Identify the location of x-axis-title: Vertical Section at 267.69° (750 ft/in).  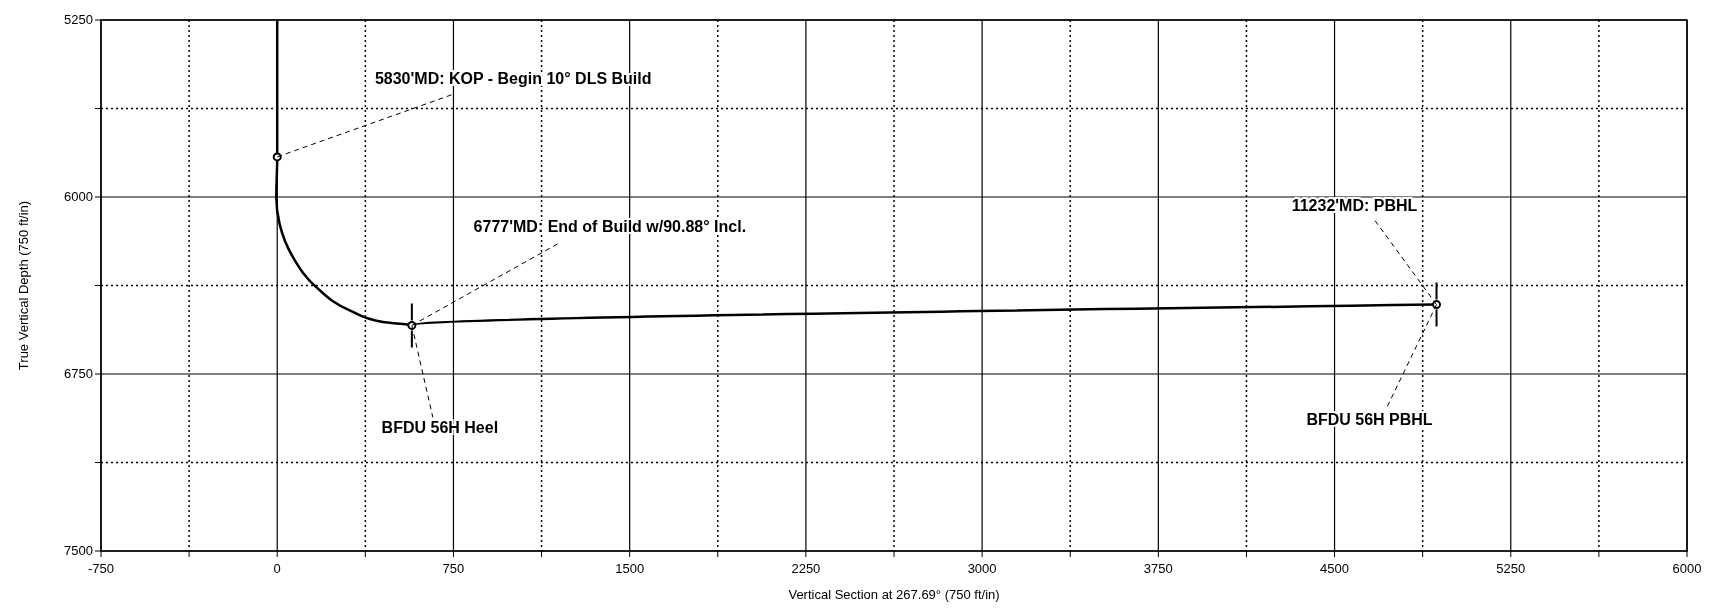
(894, 594).